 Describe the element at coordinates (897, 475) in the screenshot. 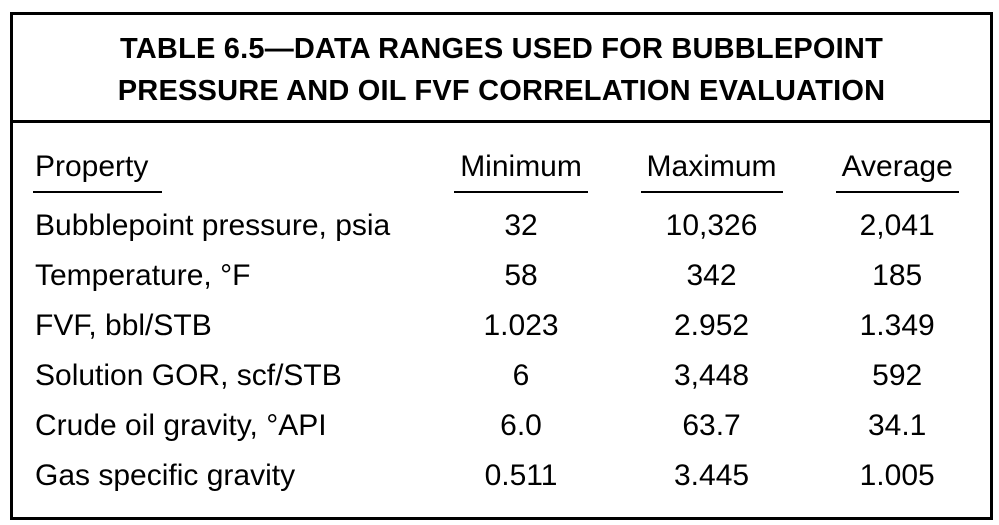

I see `cell-average: 1.005` at that location.